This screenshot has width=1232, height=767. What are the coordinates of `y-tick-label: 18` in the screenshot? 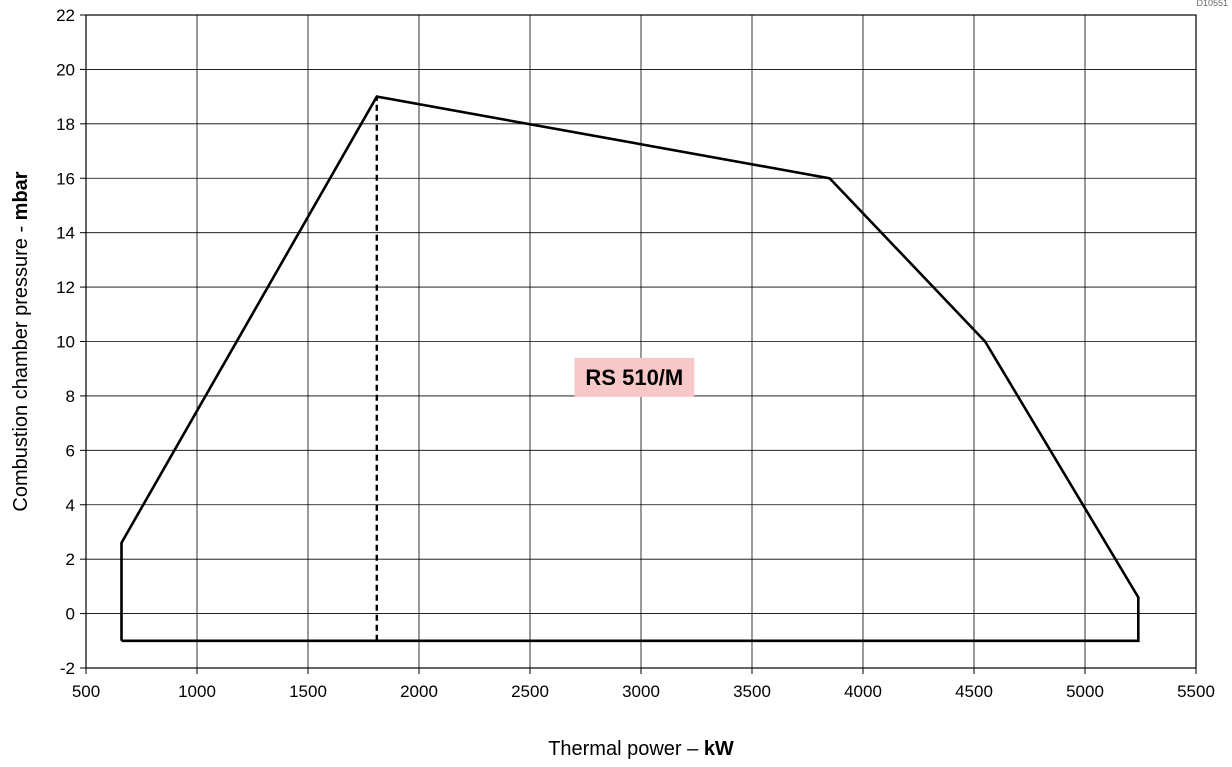 It's located at (65, 124).